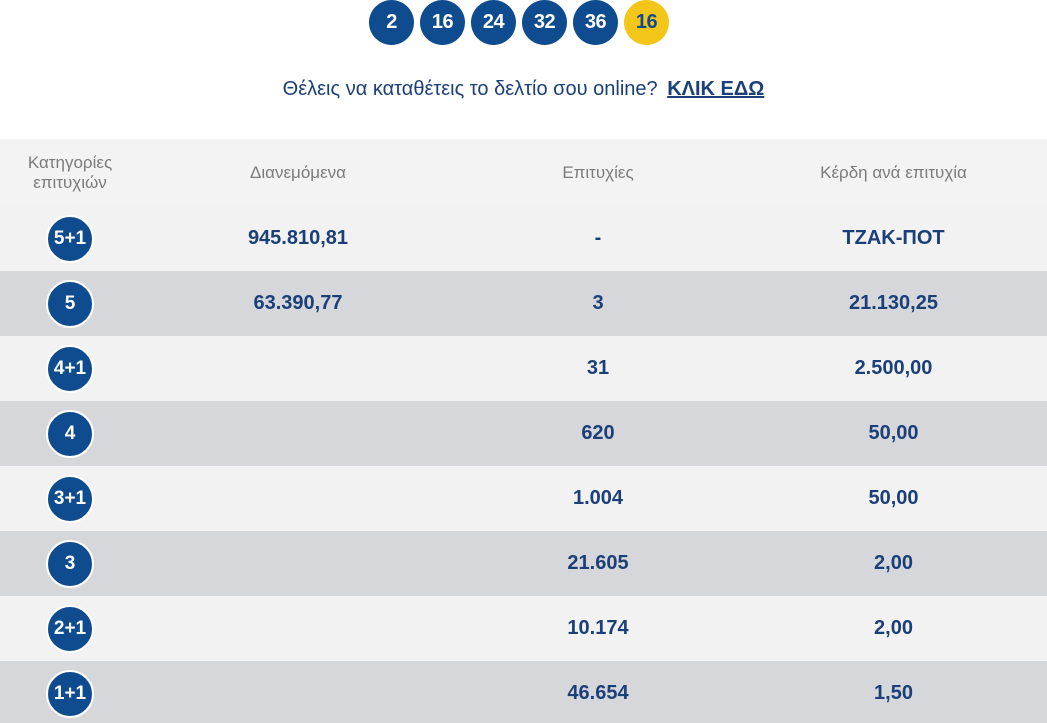 This screenshot has height=723, width=1047. I want to click on category-cell: 3, so click(70, 563).